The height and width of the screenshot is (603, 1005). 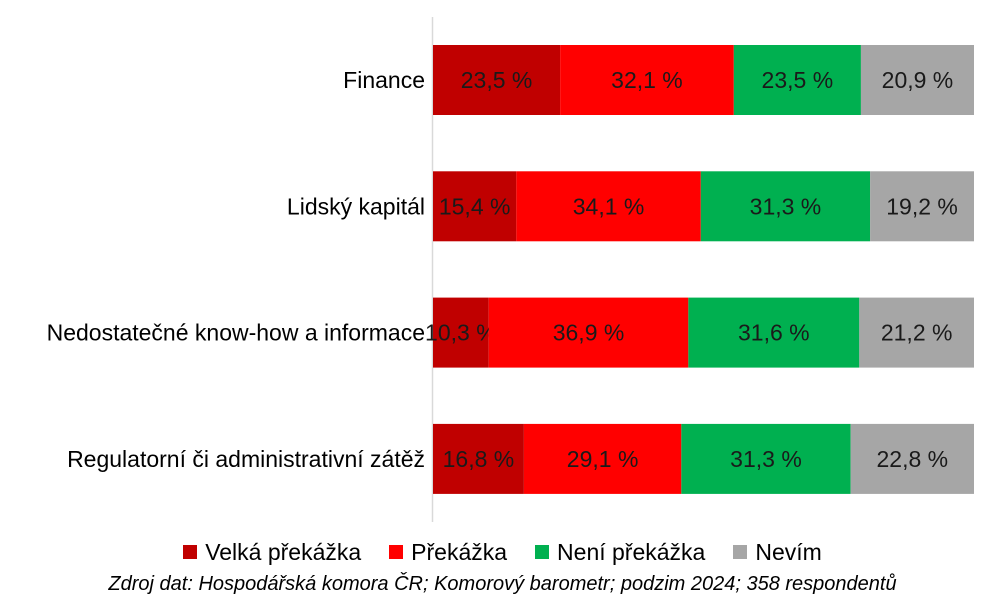 I want to click on data-label: 20,9 %, so click(x=918, y=80).